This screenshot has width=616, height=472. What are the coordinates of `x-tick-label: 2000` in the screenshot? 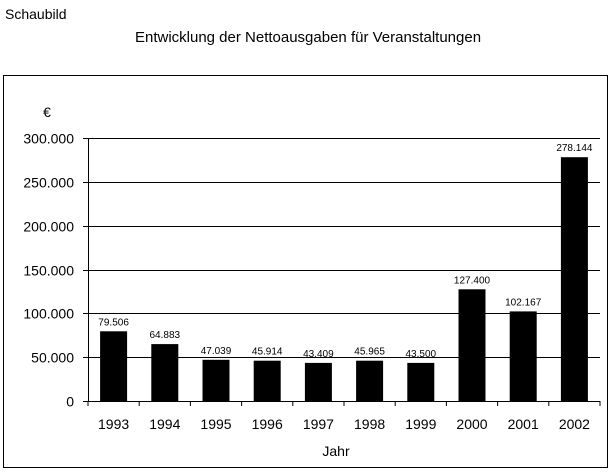 It's located at (471, 424).